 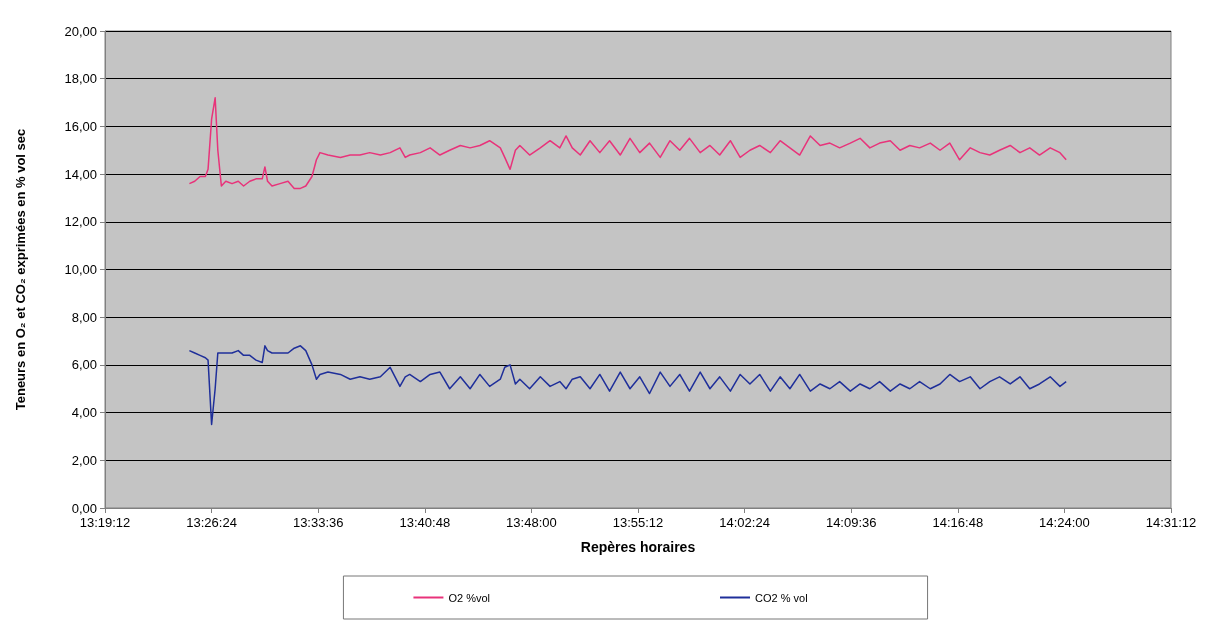 I want to click on x-tick-label: 14:31:12, so click(x=1171, y=522).